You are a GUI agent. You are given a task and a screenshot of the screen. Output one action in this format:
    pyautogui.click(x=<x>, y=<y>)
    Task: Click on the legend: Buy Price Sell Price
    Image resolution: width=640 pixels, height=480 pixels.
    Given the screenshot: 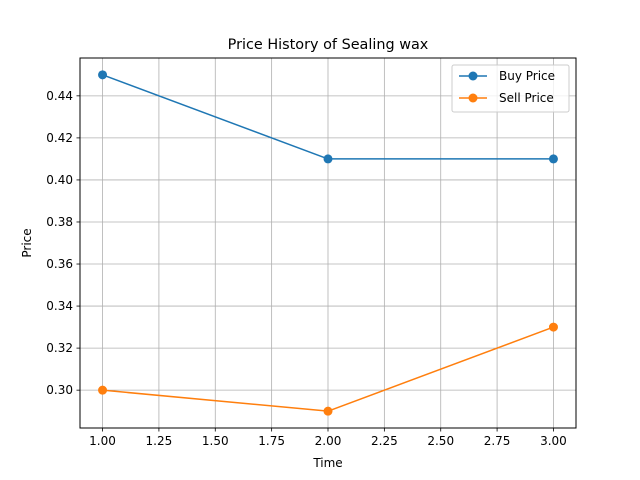 What is the action you would take?
    pyautogui.click(x=510, y=88)
    